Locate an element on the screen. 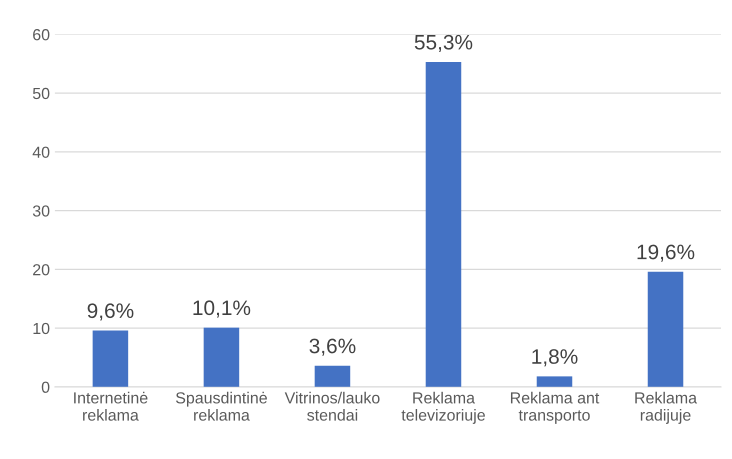 The image size is (732, 459). data-label: 55,3% is located at coordinates (443, 43).